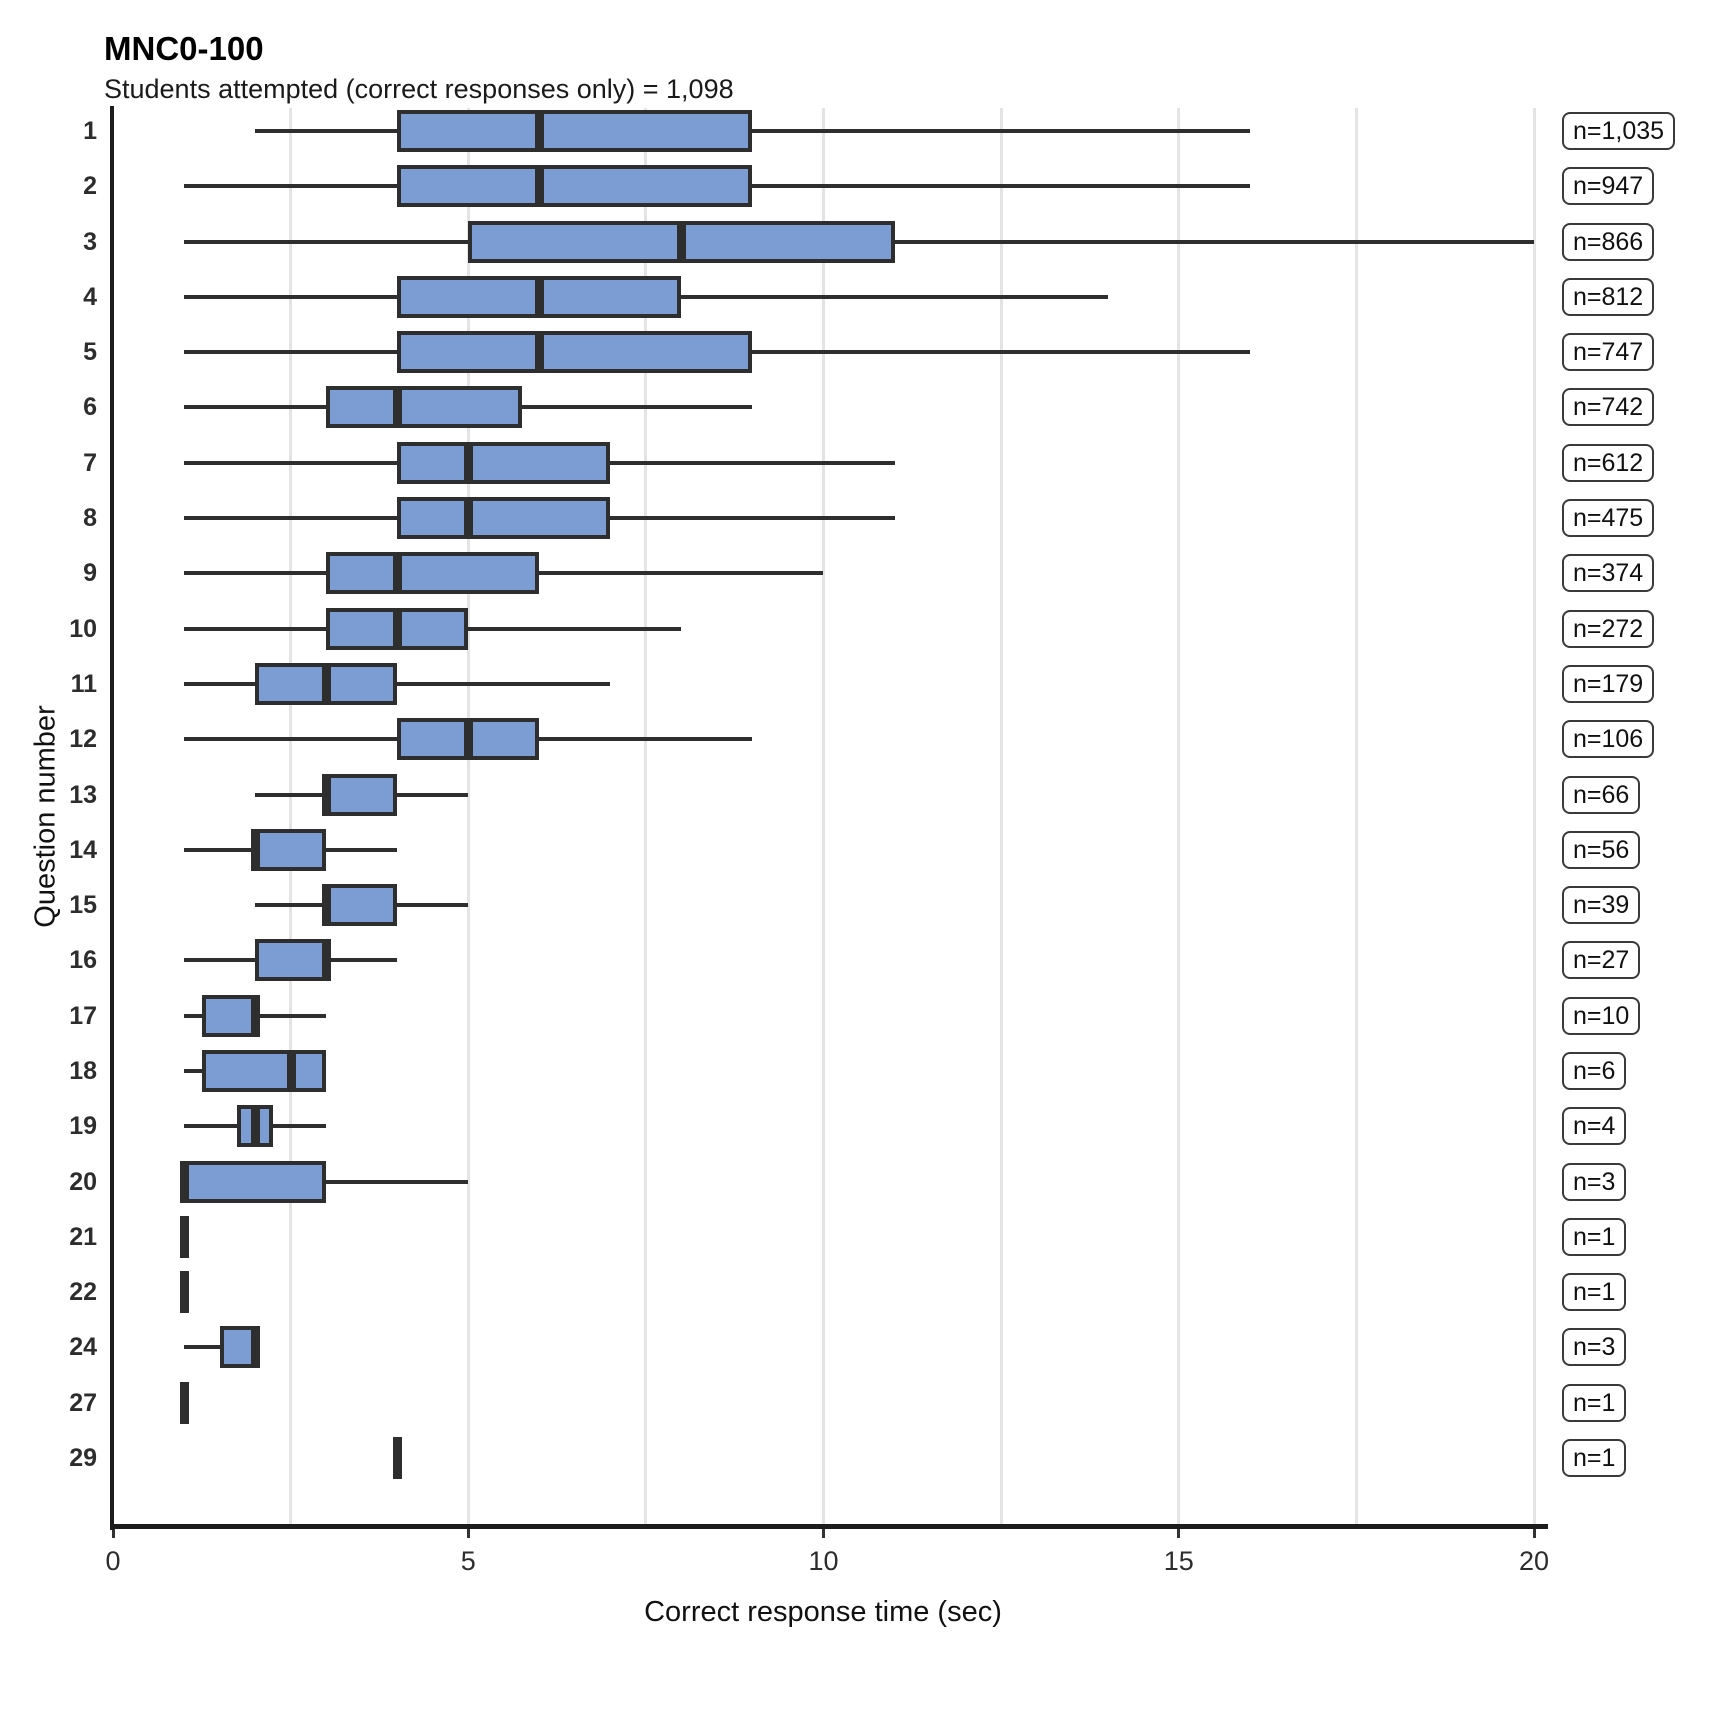 The width and height of the screenshot is (1728, 1728). Describe the element at coordinates (1608, 407) in the screenshot. I see `n-count-badge: n=742` at that location.